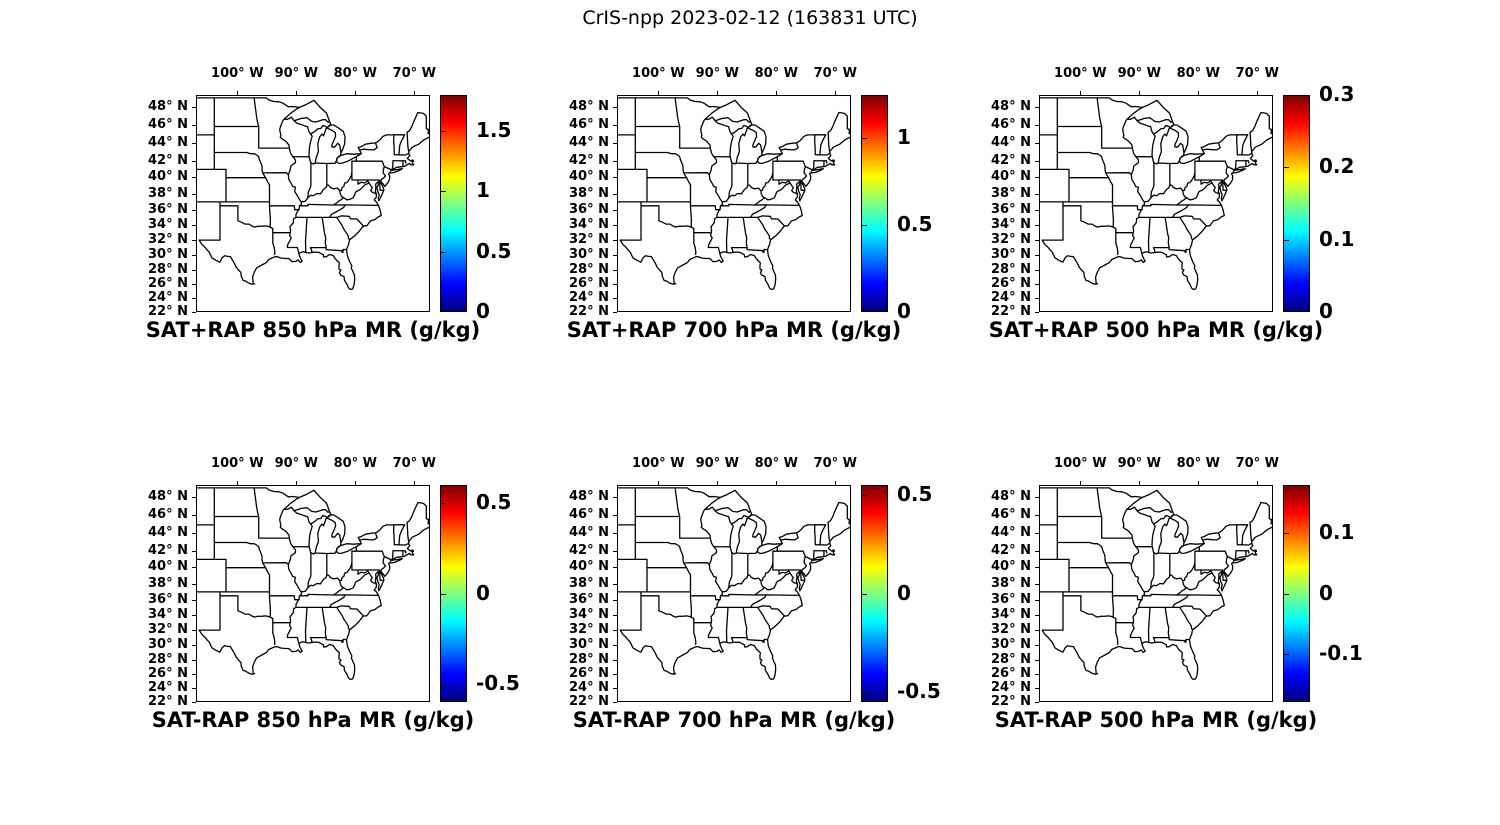 The width and height of the screenshot is (1500, 825). Describe the element at coordinates (734, 720) in the screenshot. I see `panel-title: SAT-RAP 700 hPa MR (g/kg)` at that location.